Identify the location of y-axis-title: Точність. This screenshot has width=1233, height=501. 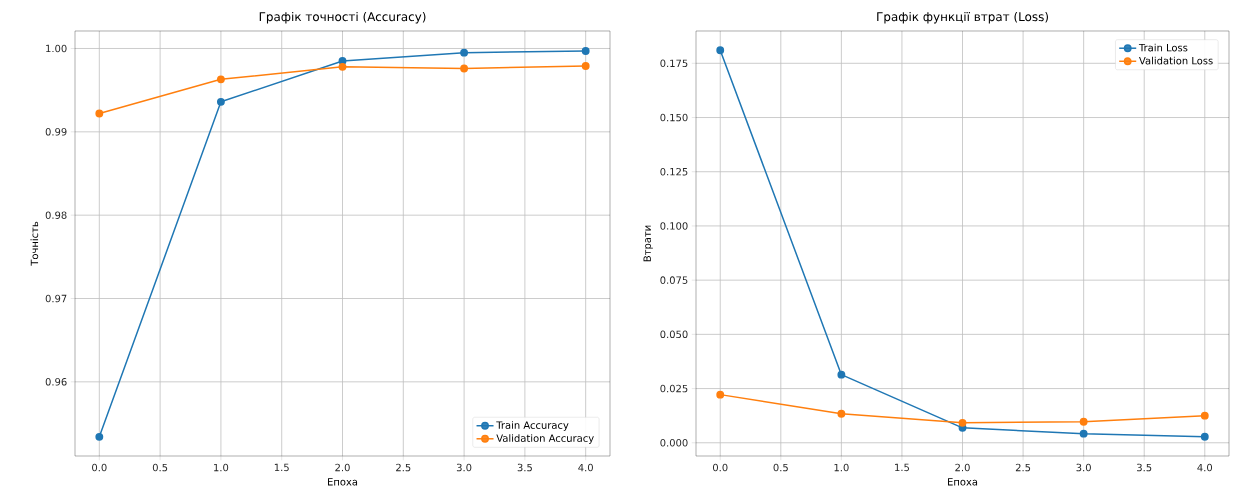
(34, 243).